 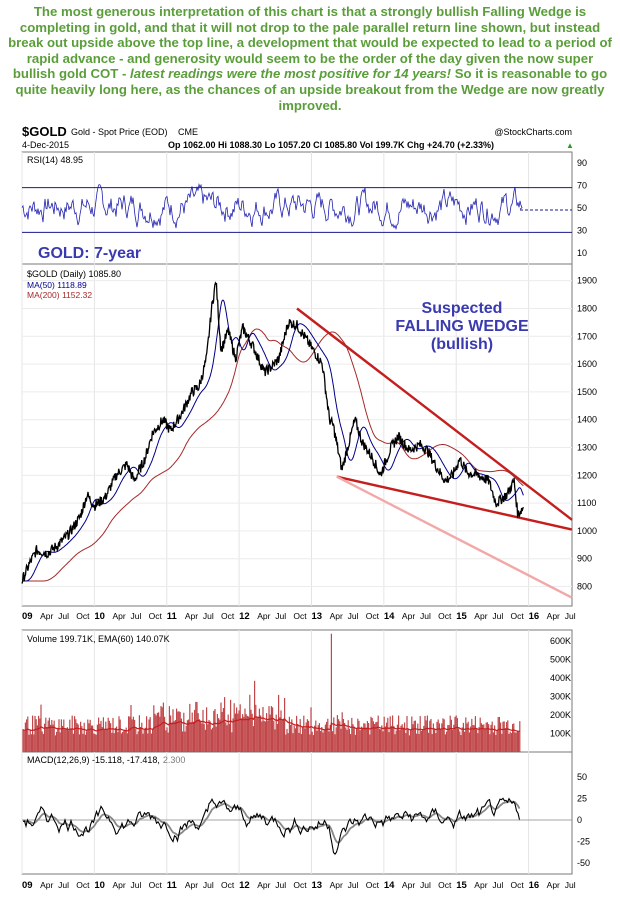 I want to click on price-tick: 1400, so click(x=587, y=420).